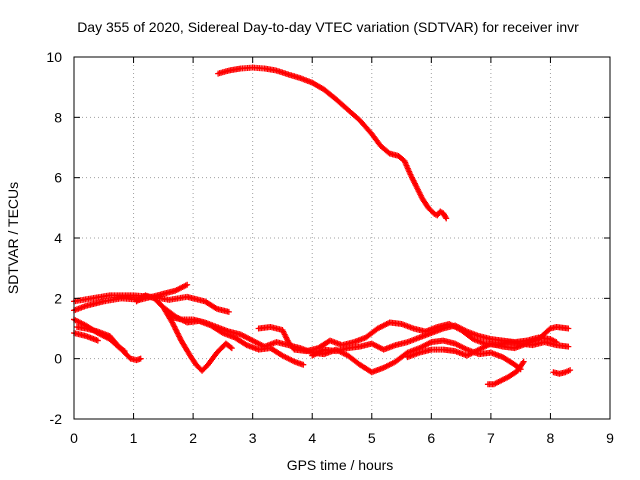 This screenshot has width=640, height=480. I want to click on x-axis-label: GPS time / hours, so click(340, 465).